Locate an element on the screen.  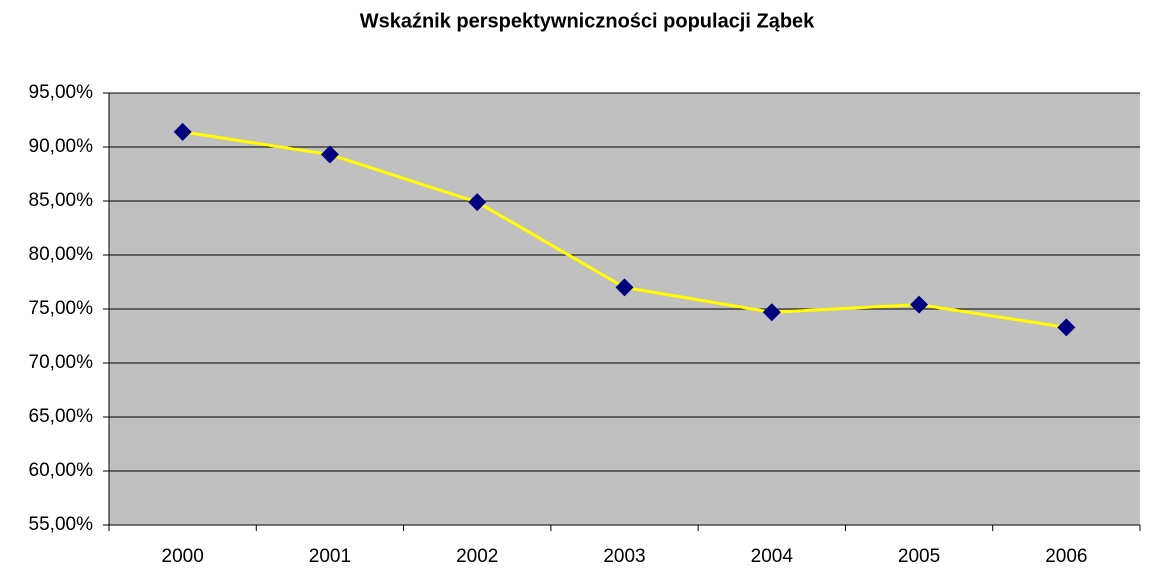
y-tick-label: 95,00% is located at coordinates (61, 92).